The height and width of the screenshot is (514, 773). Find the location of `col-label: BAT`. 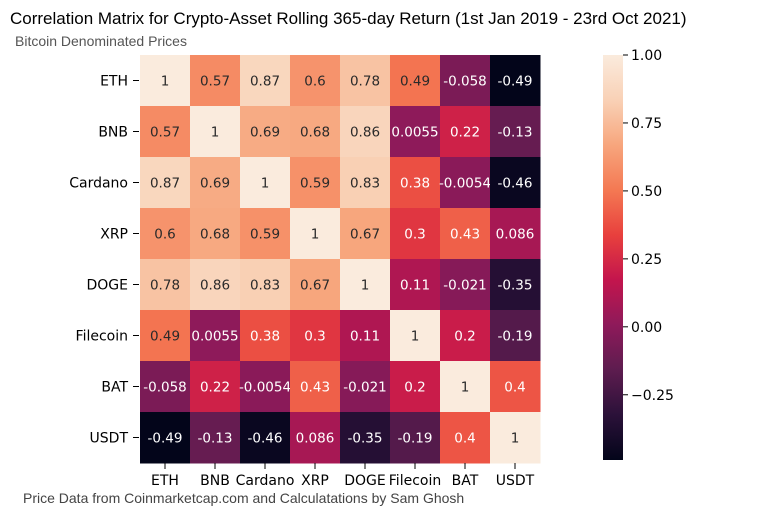

col-label: BAT is located at coordinates (465, 481).